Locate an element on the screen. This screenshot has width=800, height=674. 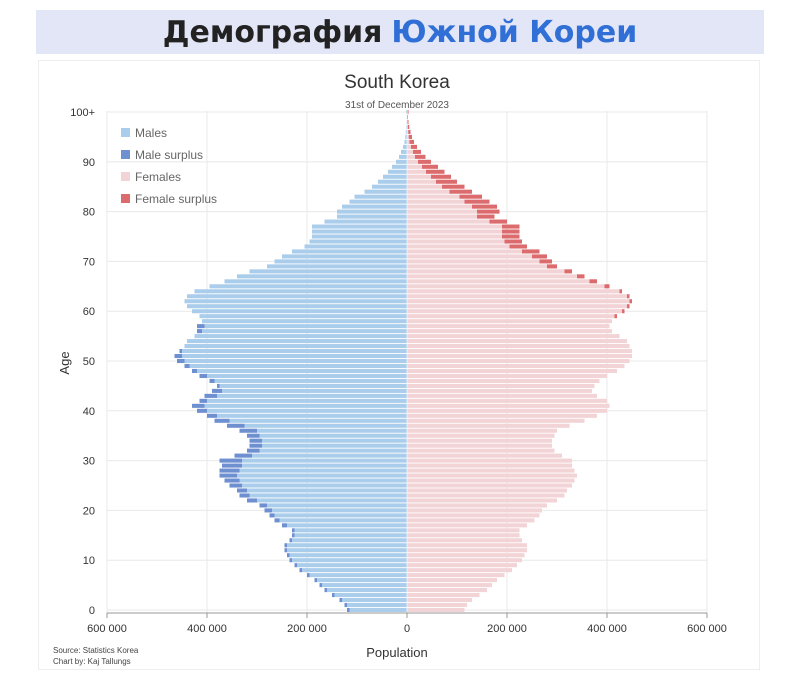
legend-label: Male surplus is located at coordinates (169, 155).